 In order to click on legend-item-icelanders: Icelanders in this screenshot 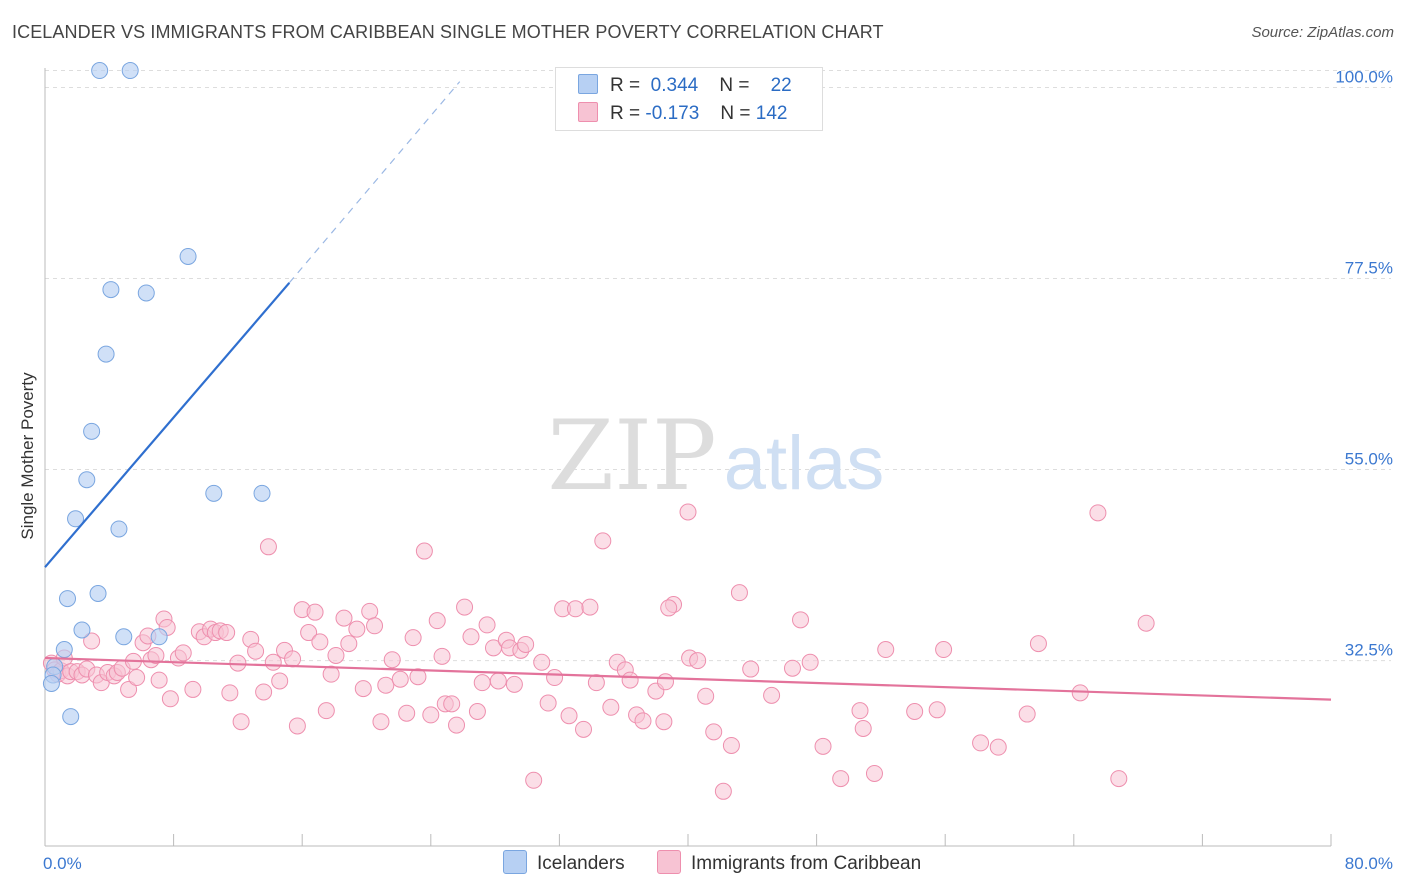, I will do `click(564, 863)`.